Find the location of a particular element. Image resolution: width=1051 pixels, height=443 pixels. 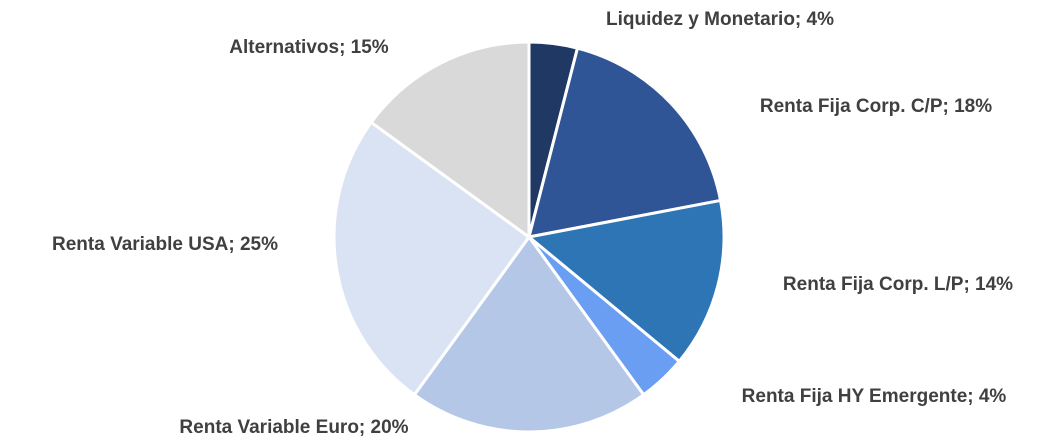

slice-label: Liquidez y Monetario; 4% is located at coordinates (720, 19).